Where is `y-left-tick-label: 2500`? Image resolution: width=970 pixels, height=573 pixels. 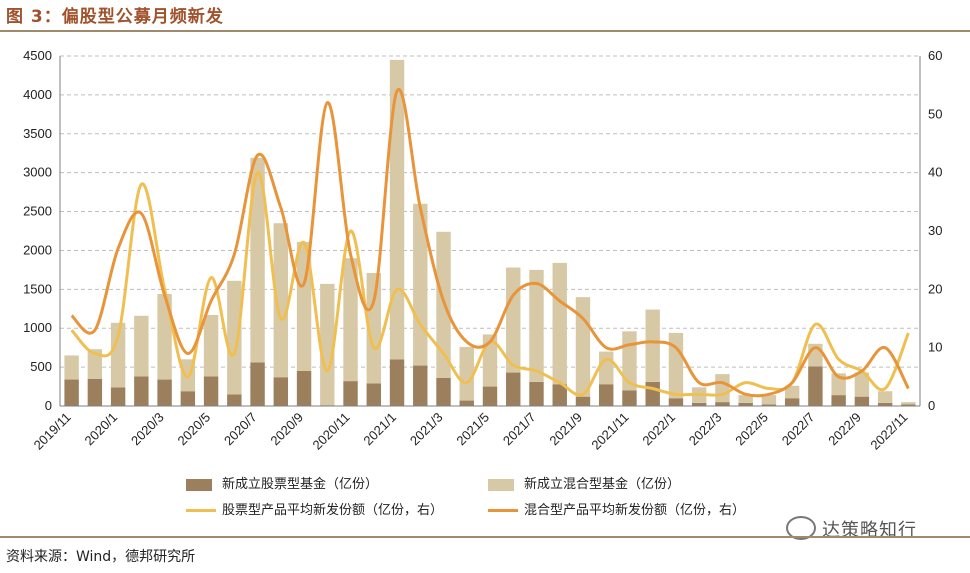
y-left-tick-label: 2500 is located at coordinates (37, 211).